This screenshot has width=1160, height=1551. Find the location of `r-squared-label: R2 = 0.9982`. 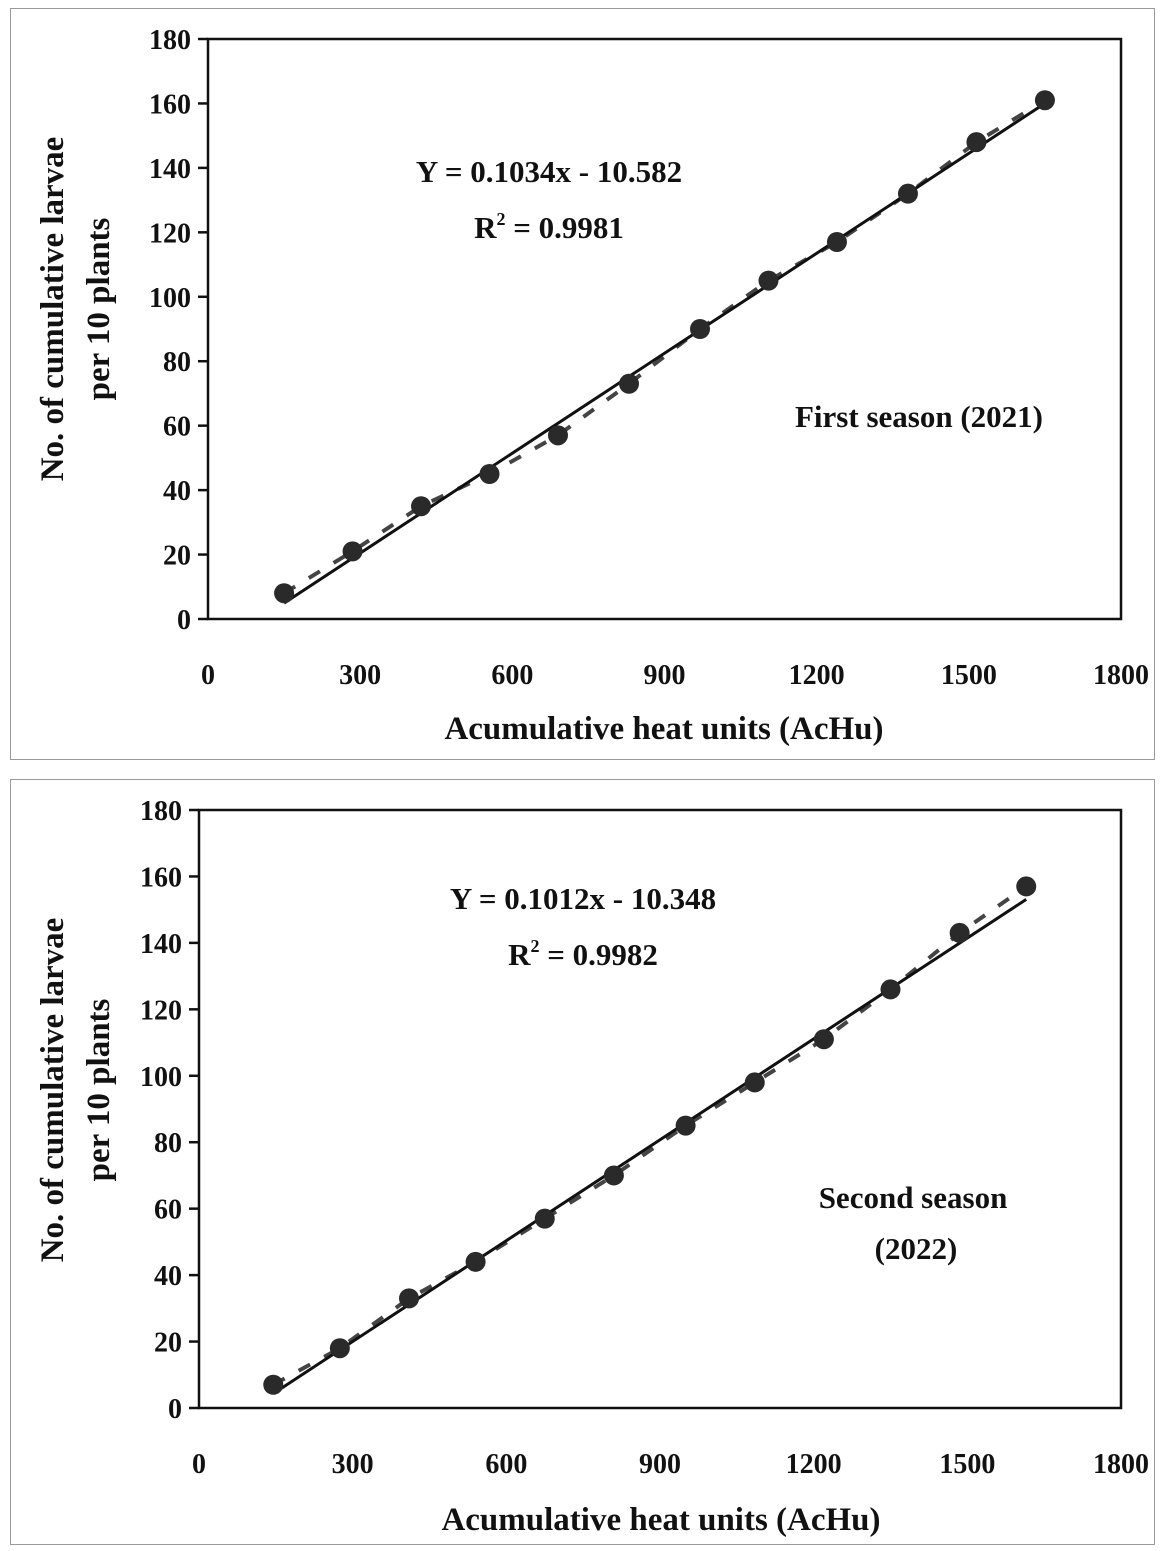

r-squared-label: R2 = 0.9982 is located at coordinates (583, 954).